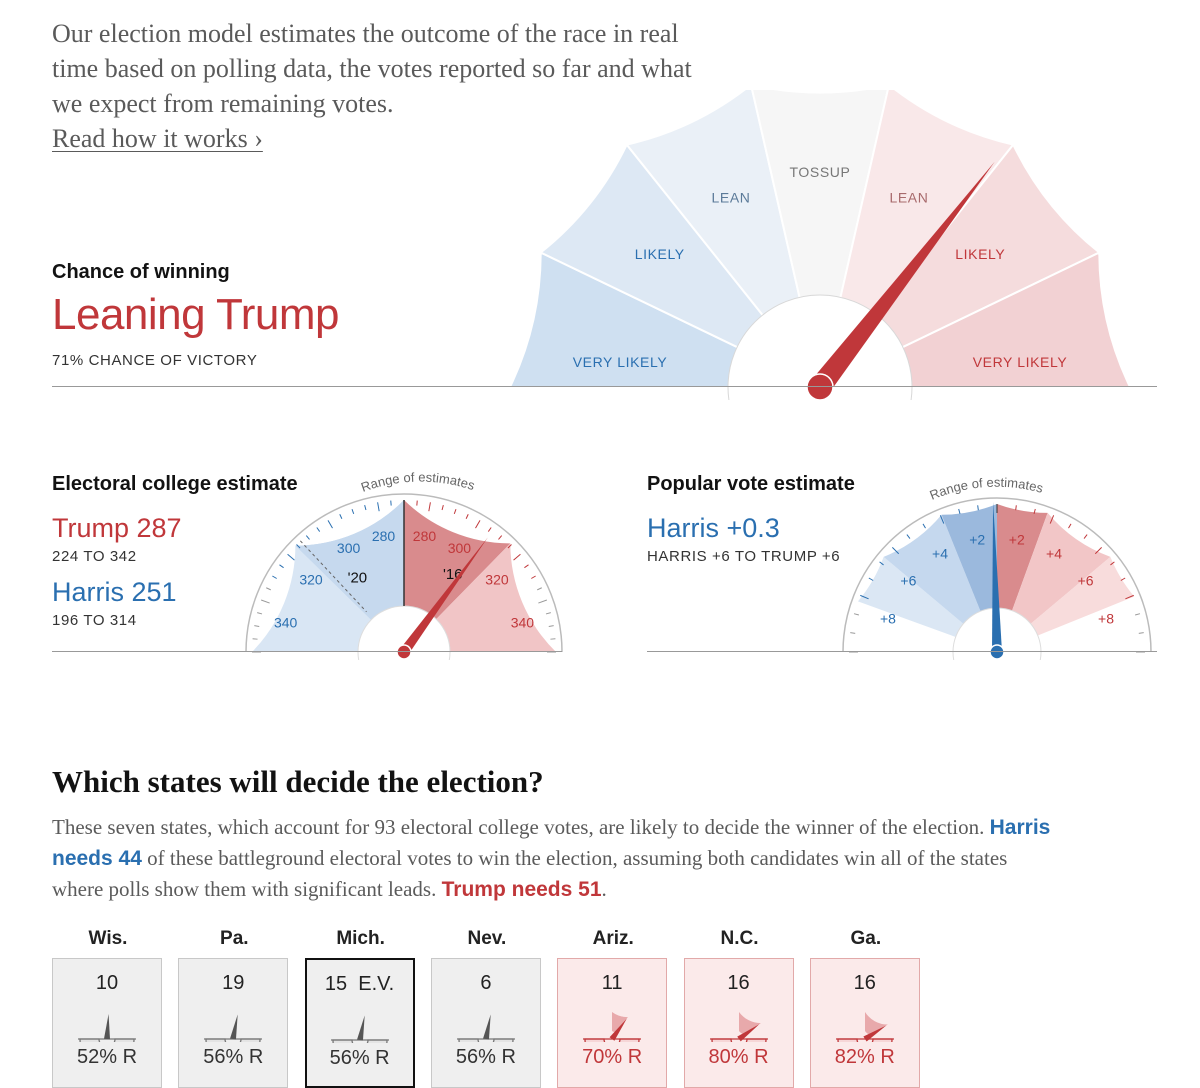 This screenshot has height=1088, width=1200. I want to click on desc-end: ., so click(604, 889).